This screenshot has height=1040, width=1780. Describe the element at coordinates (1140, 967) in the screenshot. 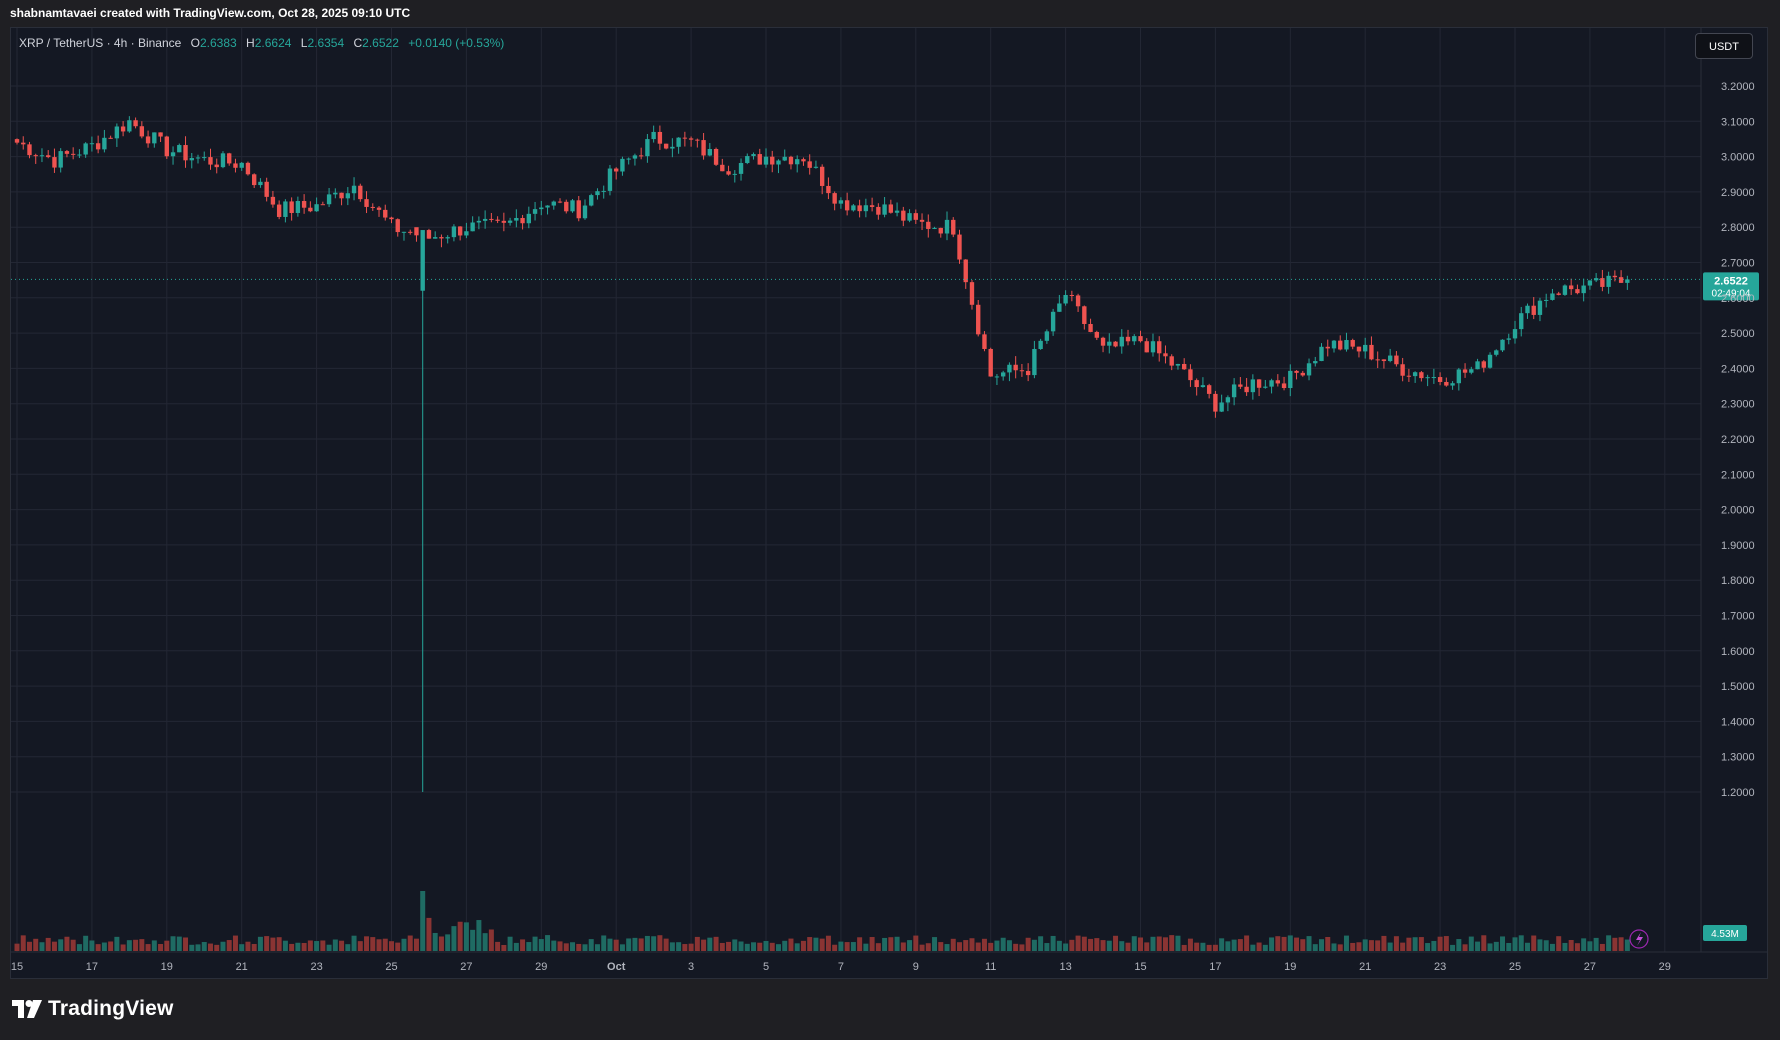

I see `x-tick-label: 15` at that location.